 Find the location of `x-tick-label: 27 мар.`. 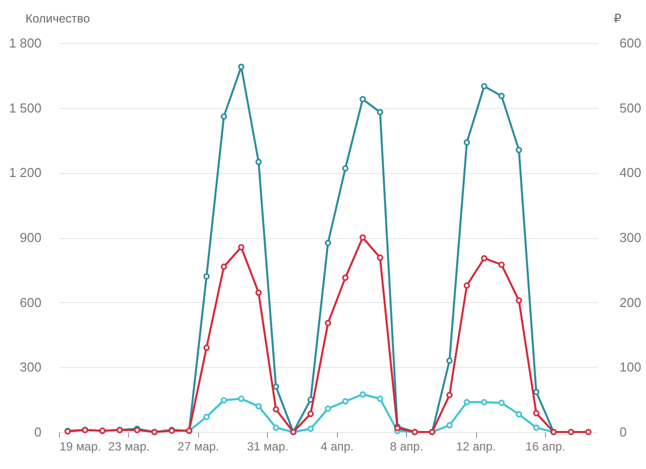

x-tick-label: 27 мар. is located at coordinates (199, 447).